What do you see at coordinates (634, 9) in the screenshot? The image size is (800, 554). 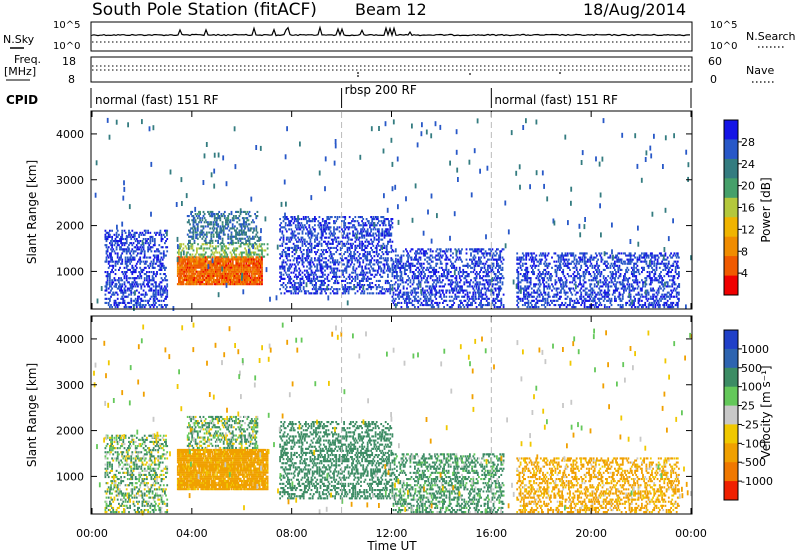 I see `date-title: 18/Aug/2014` at bounding box center [634, 9].